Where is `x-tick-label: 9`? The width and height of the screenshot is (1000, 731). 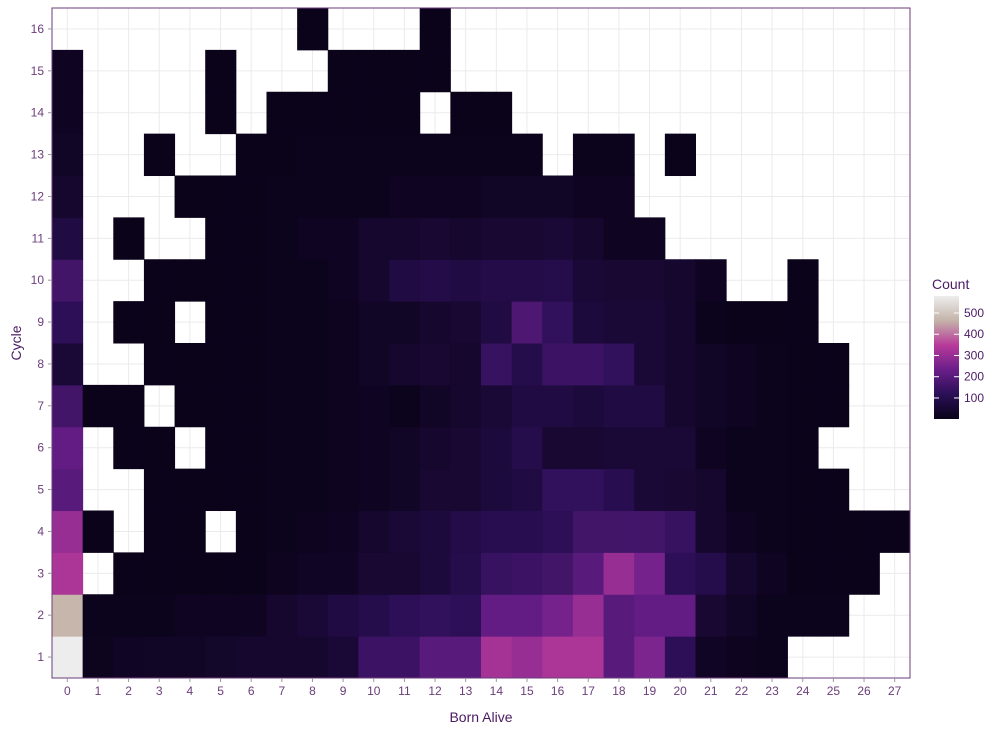 x-tick-label: 9 is located at coordinates (343, 691).